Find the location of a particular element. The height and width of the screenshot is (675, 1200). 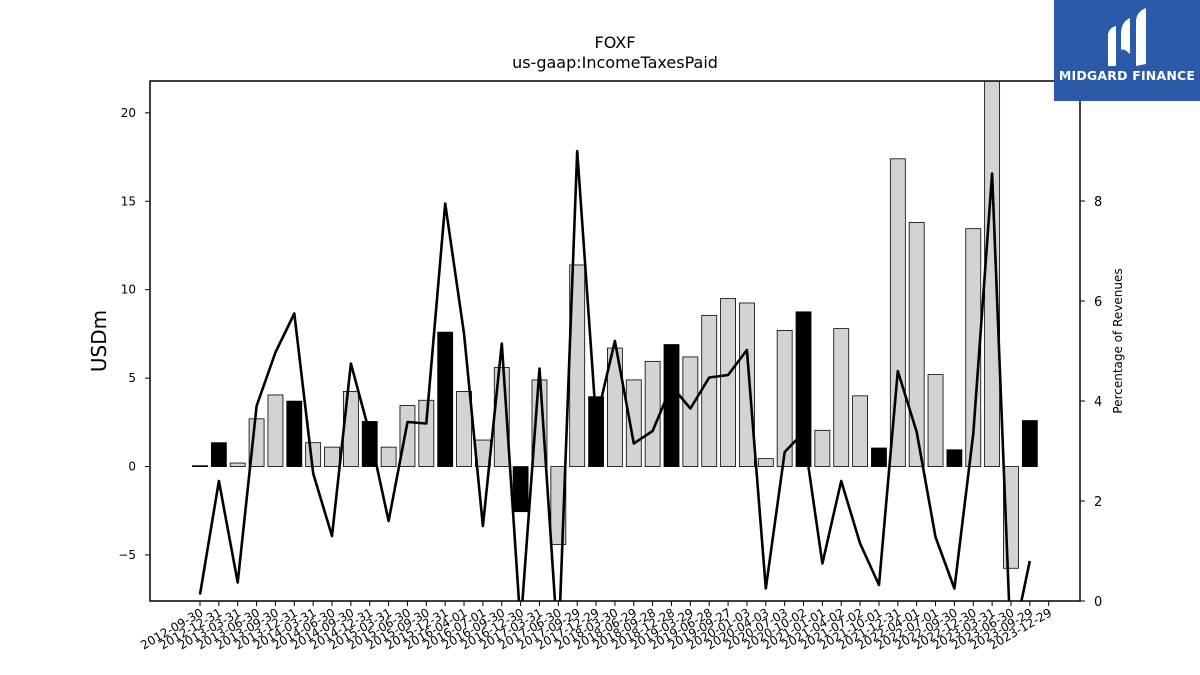

y2-axis-label: Percentage of Revenues is located at coordinates (1118, 340).